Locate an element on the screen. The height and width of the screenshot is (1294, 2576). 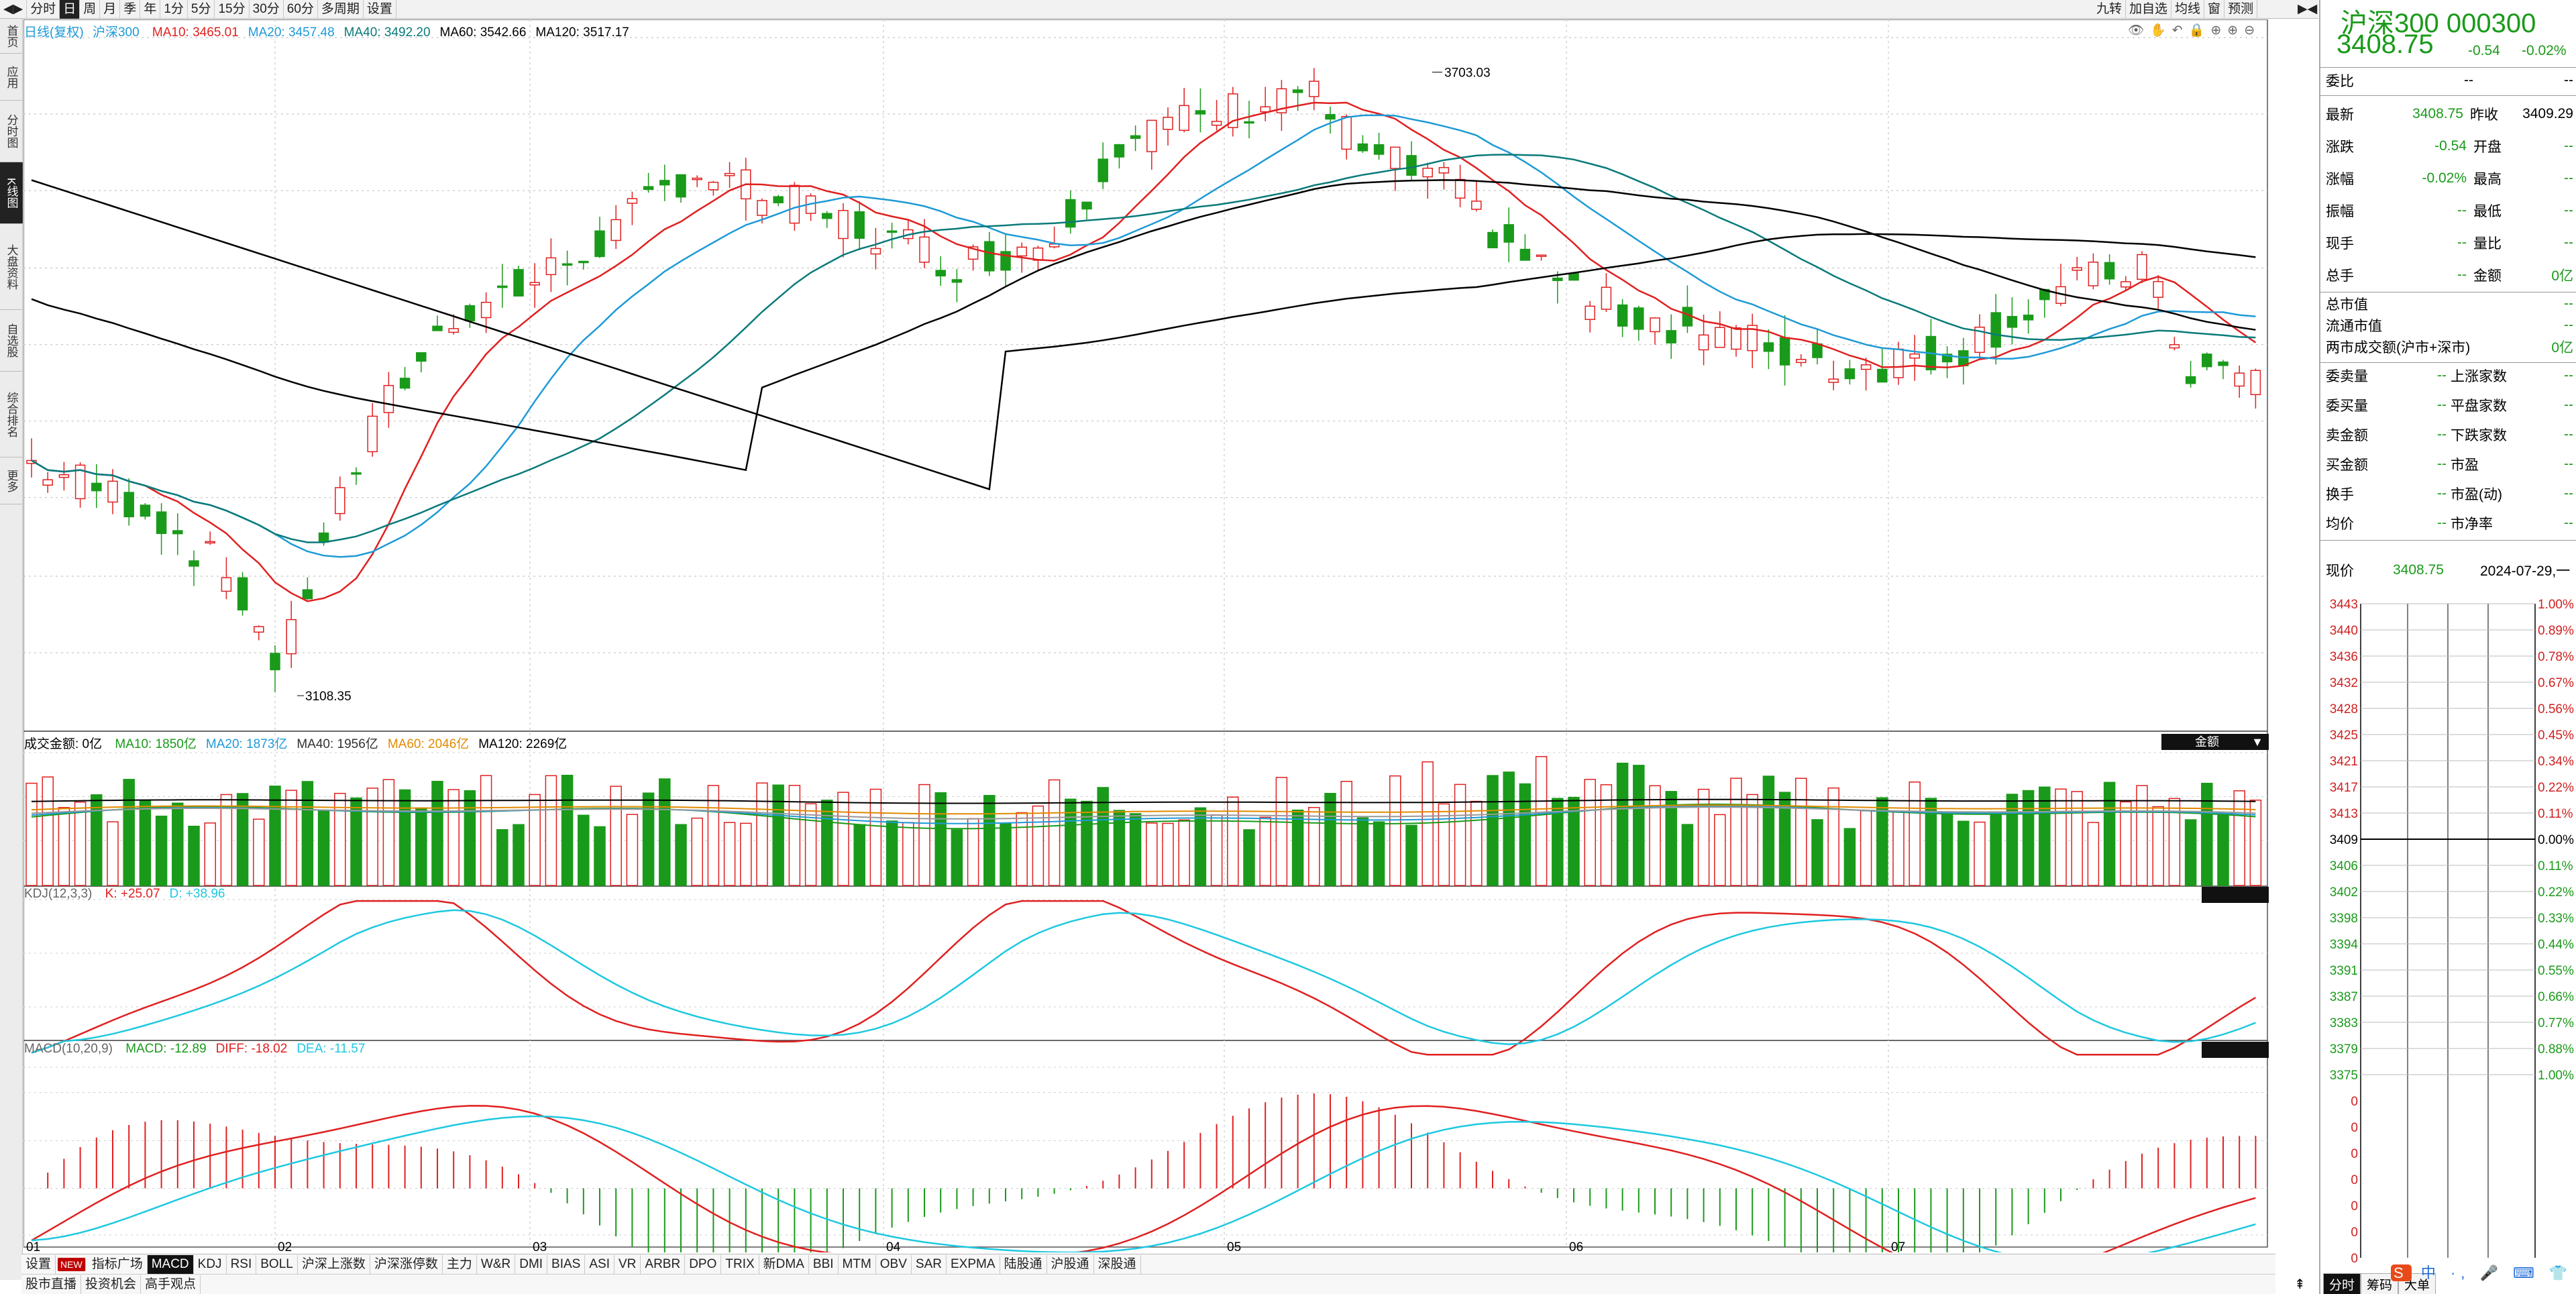
intraday-left-tick: 3413 is located at coordinates (2344, 814).